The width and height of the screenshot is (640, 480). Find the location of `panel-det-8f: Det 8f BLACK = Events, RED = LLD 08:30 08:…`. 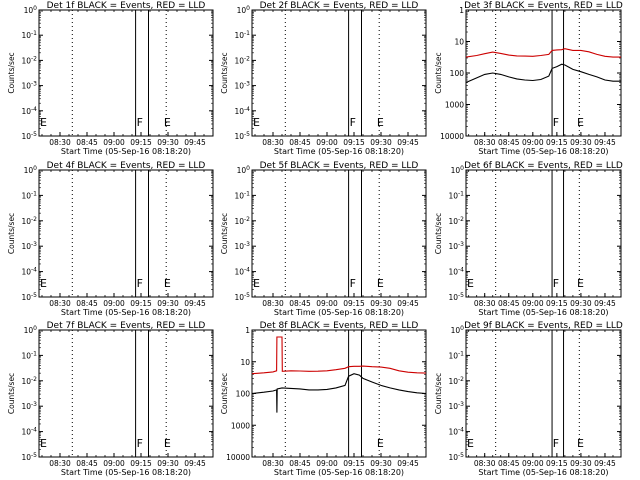

panel-det-8f: Det 8f BLACK = Events, RED = LLD 08:30 08:… is located at coordinates (323, 399).